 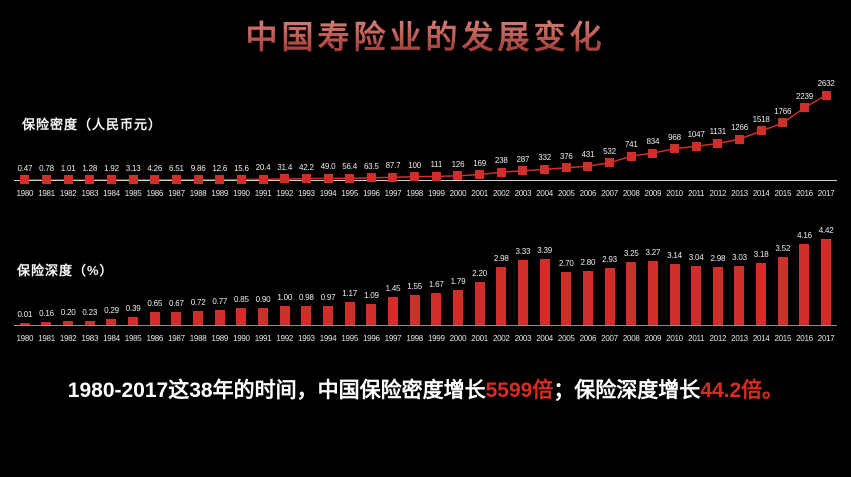 I want to click on value-label: 4.42, so click(x=826, y=230).